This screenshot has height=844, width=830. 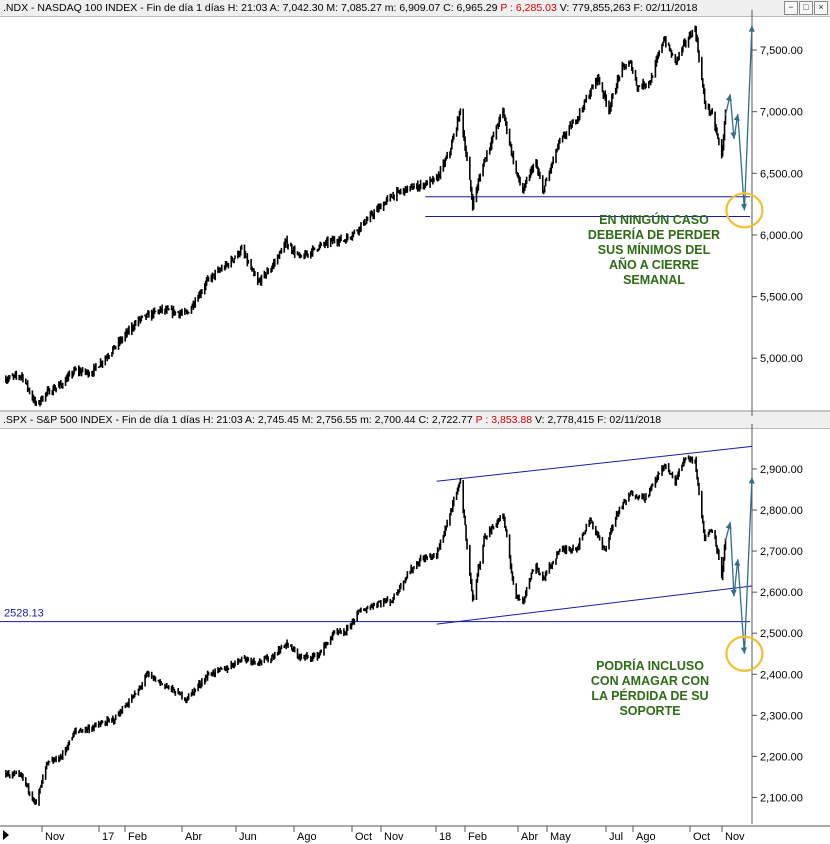 What do you see at coordinates (528, 8) in the screenshot?
I see `top-p: P : 6,285.03` at bounding box center [528, 8].